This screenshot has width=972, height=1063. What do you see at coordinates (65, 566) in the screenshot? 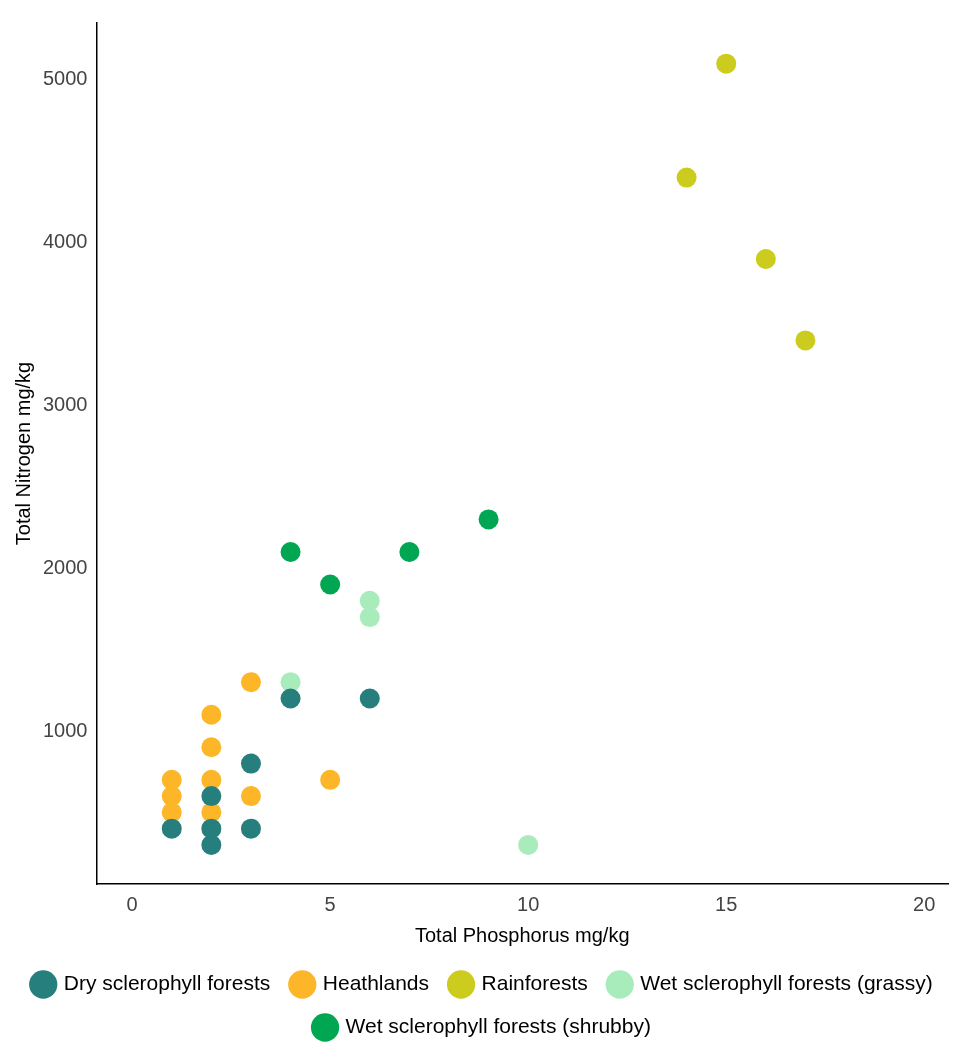
I see `y-tick-label: 2000` at bounding box center [65, 566].